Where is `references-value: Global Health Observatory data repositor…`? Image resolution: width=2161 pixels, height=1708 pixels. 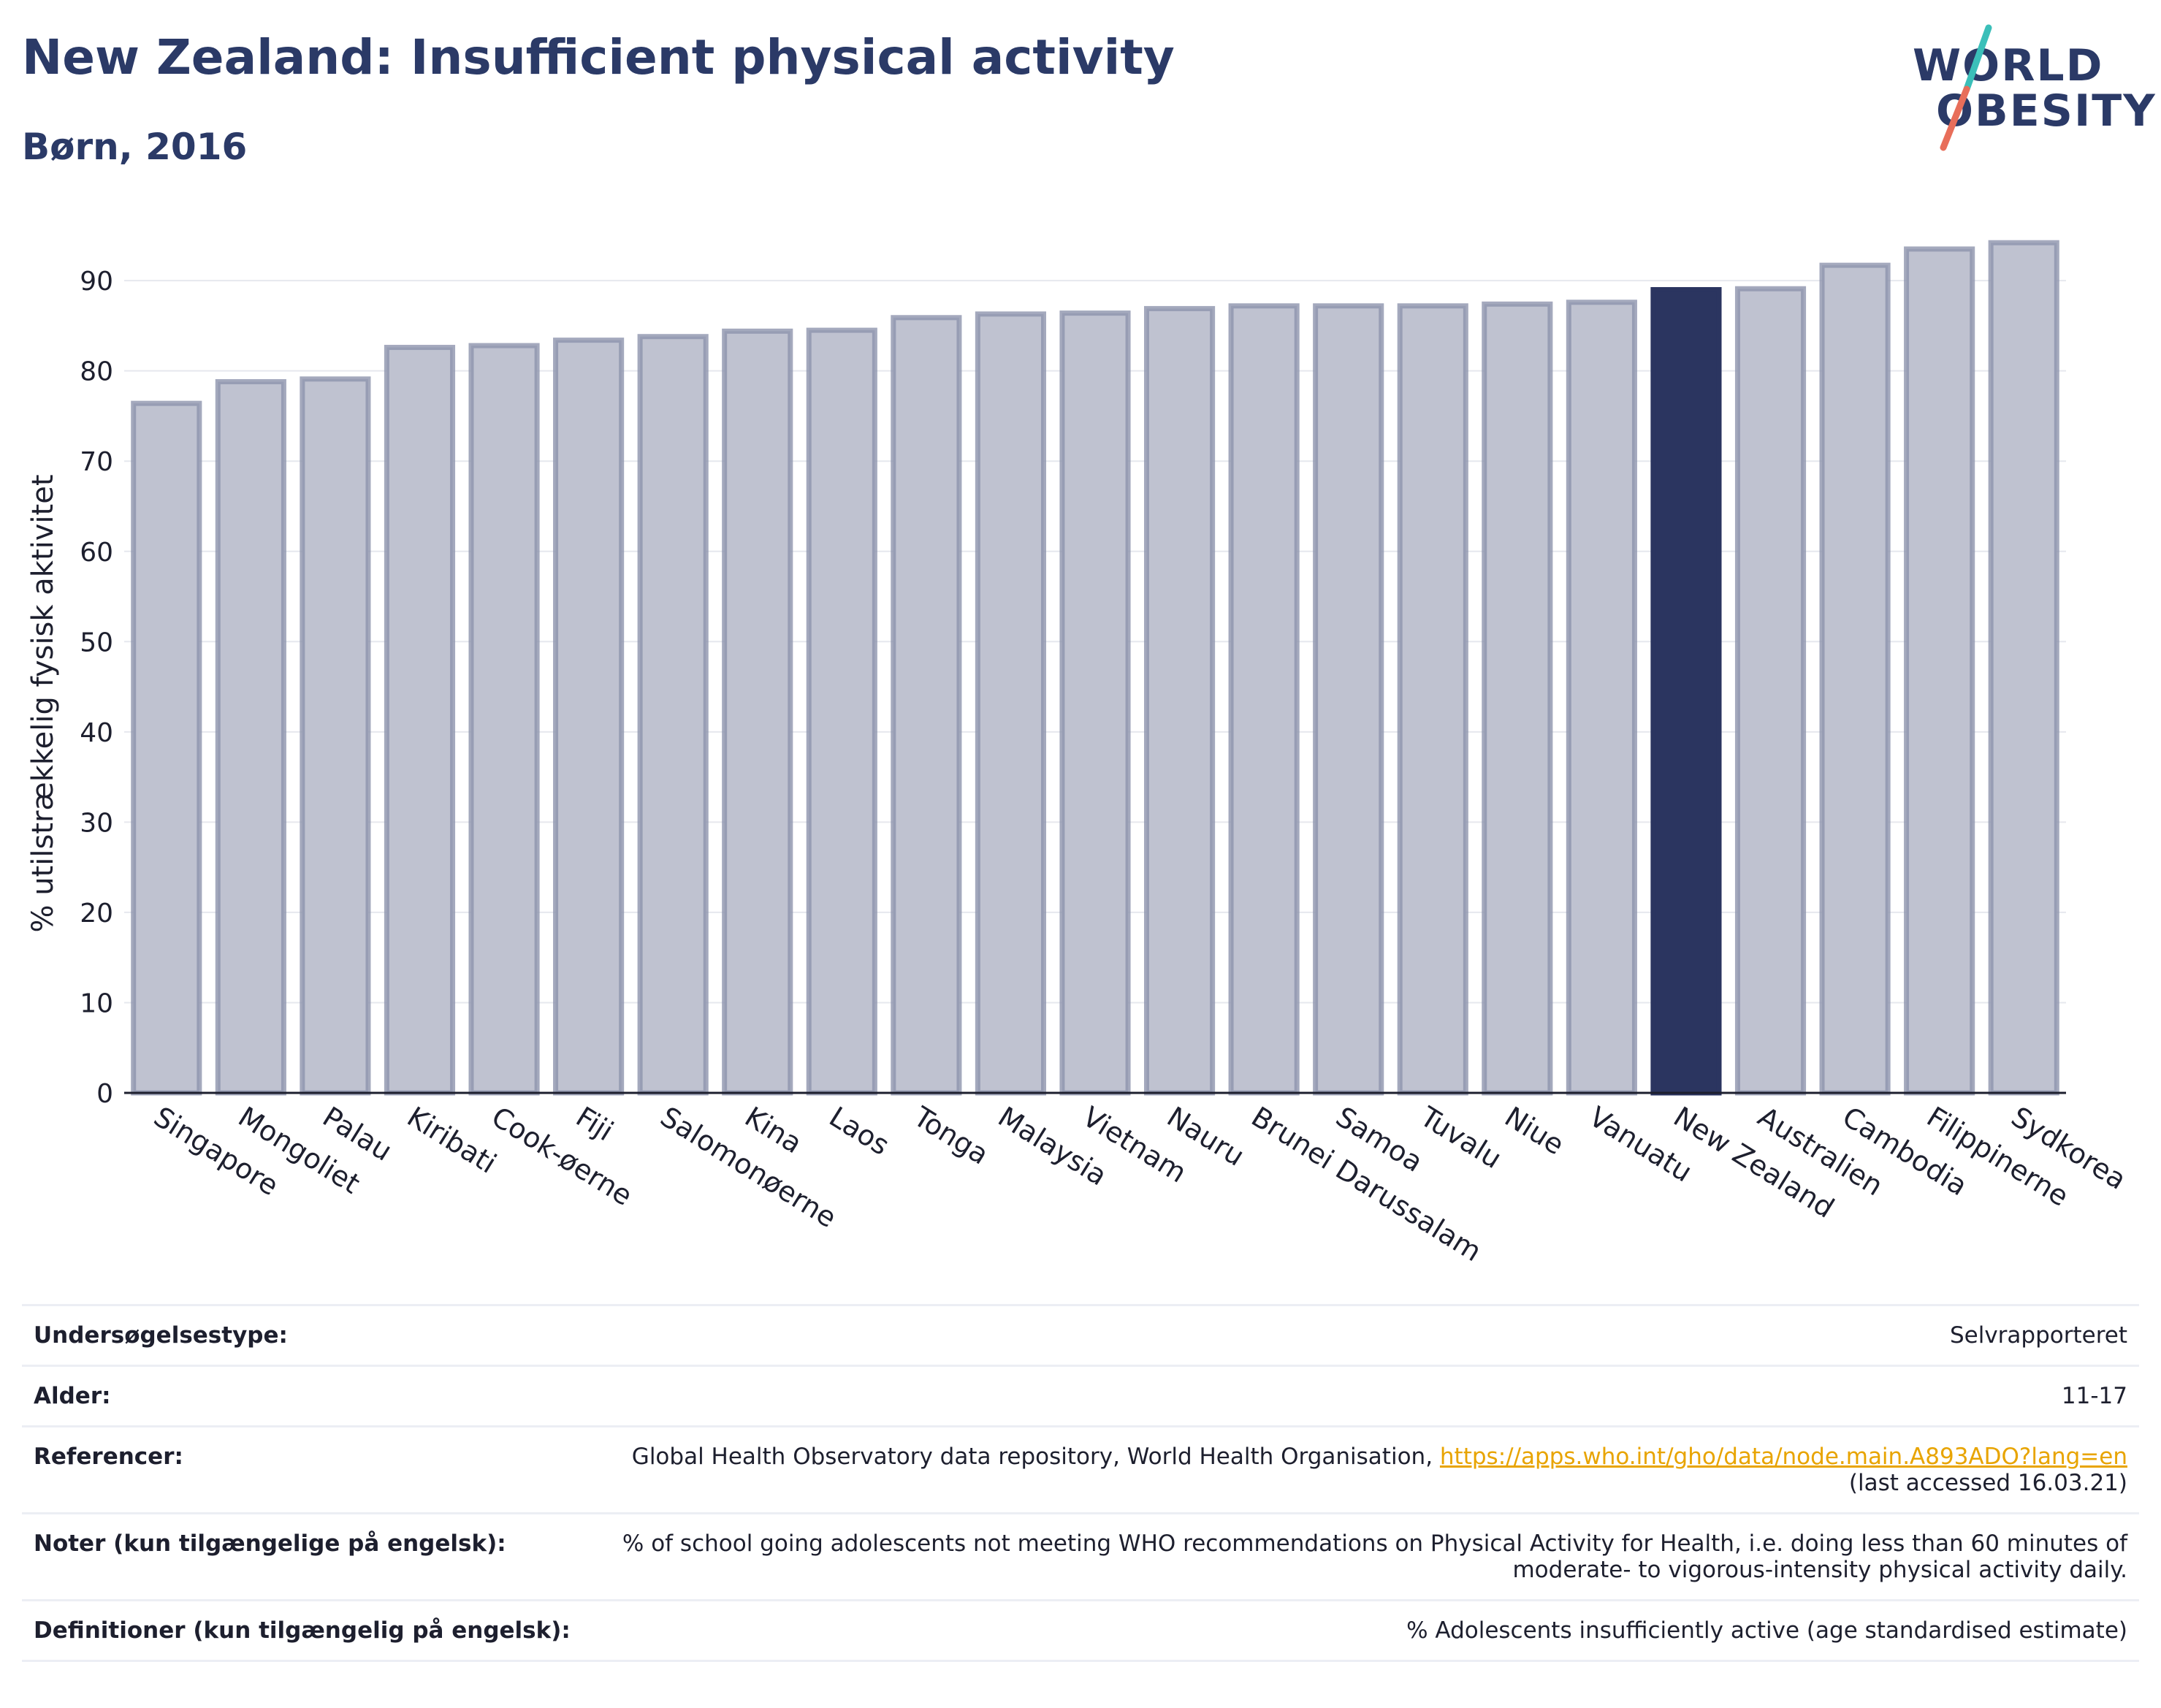
references-value: Global Health Observatory data repositor… is located at coordinates (1370, 1470).